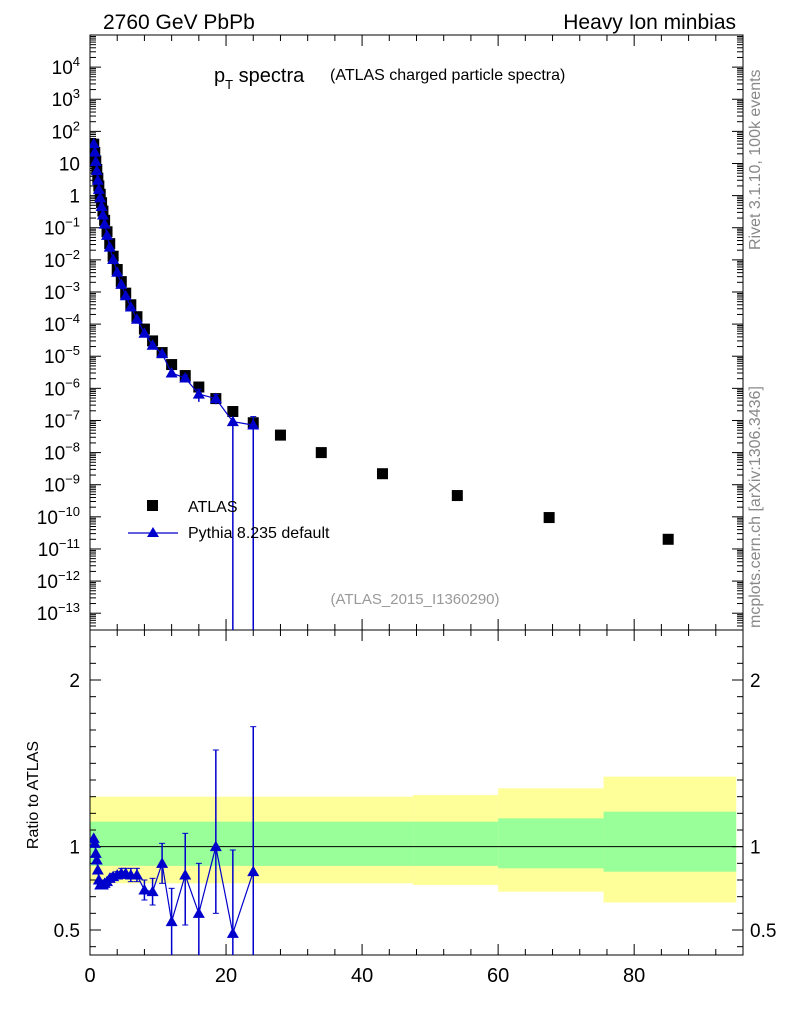 The height and width of the screenshot is (1024, 786). Describe the element at coordinates (152, 505) in the screenshot. I see `legend-atlas-marker` at that location.